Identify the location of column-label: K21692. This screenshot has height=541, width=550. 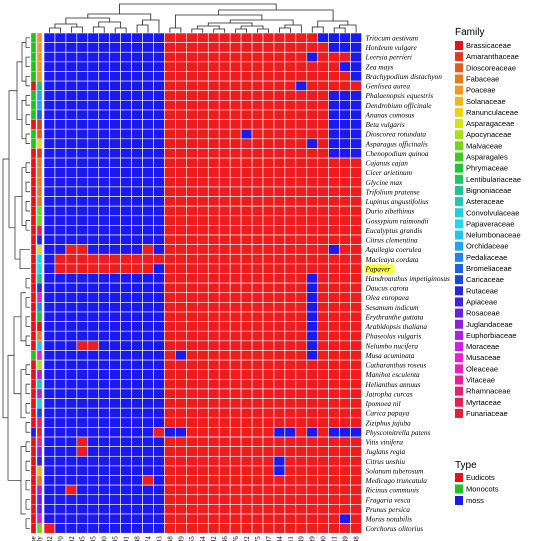
(72, 538).